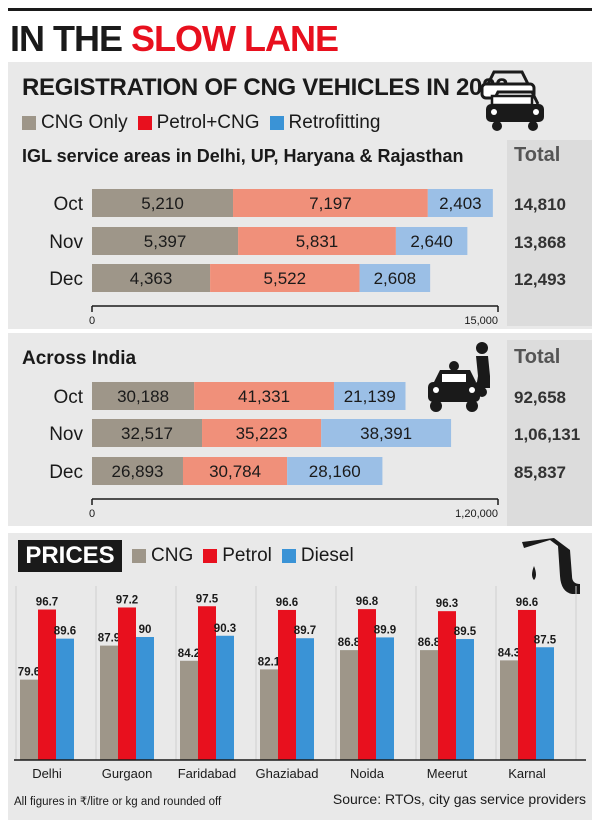  I want to click on total-value-oct: 14,810, so click(540, 204).